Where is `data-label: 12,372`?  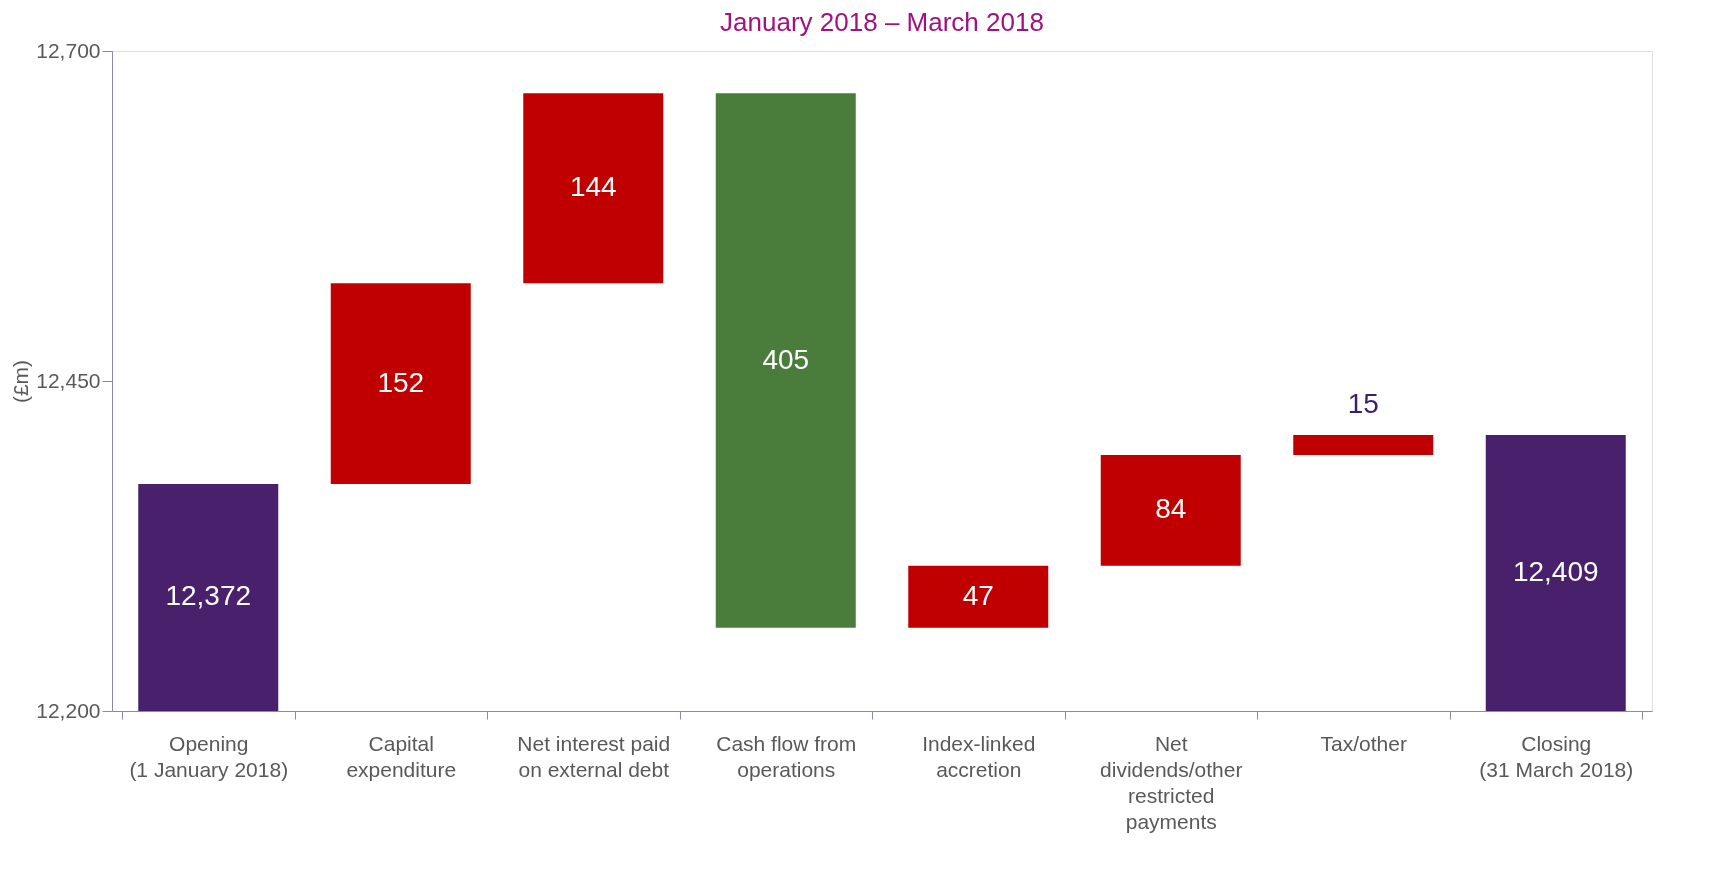
data-label: 12,372 is located at coordinates (208, 596).